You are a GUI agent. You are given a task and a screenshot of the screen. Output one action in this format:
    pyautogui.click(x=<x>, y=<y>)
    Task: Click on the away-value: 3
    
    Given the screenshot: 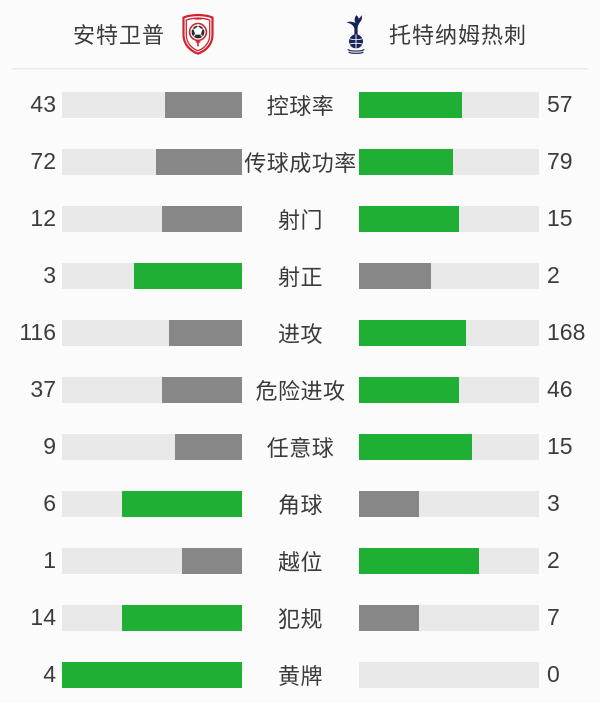 What is the action you would take?
    pyautogui.click(x=553, y=503)
    